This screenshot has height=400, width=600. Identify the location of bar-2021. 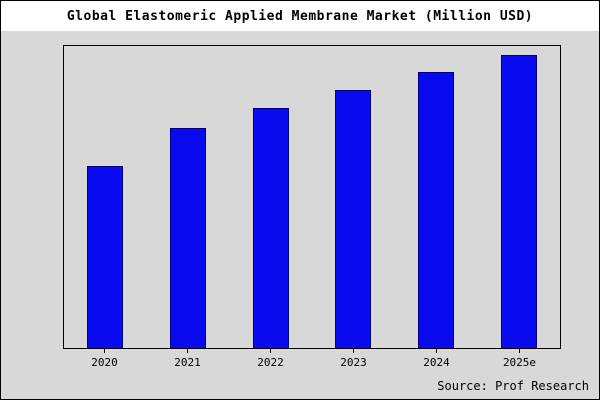
(188, 238).